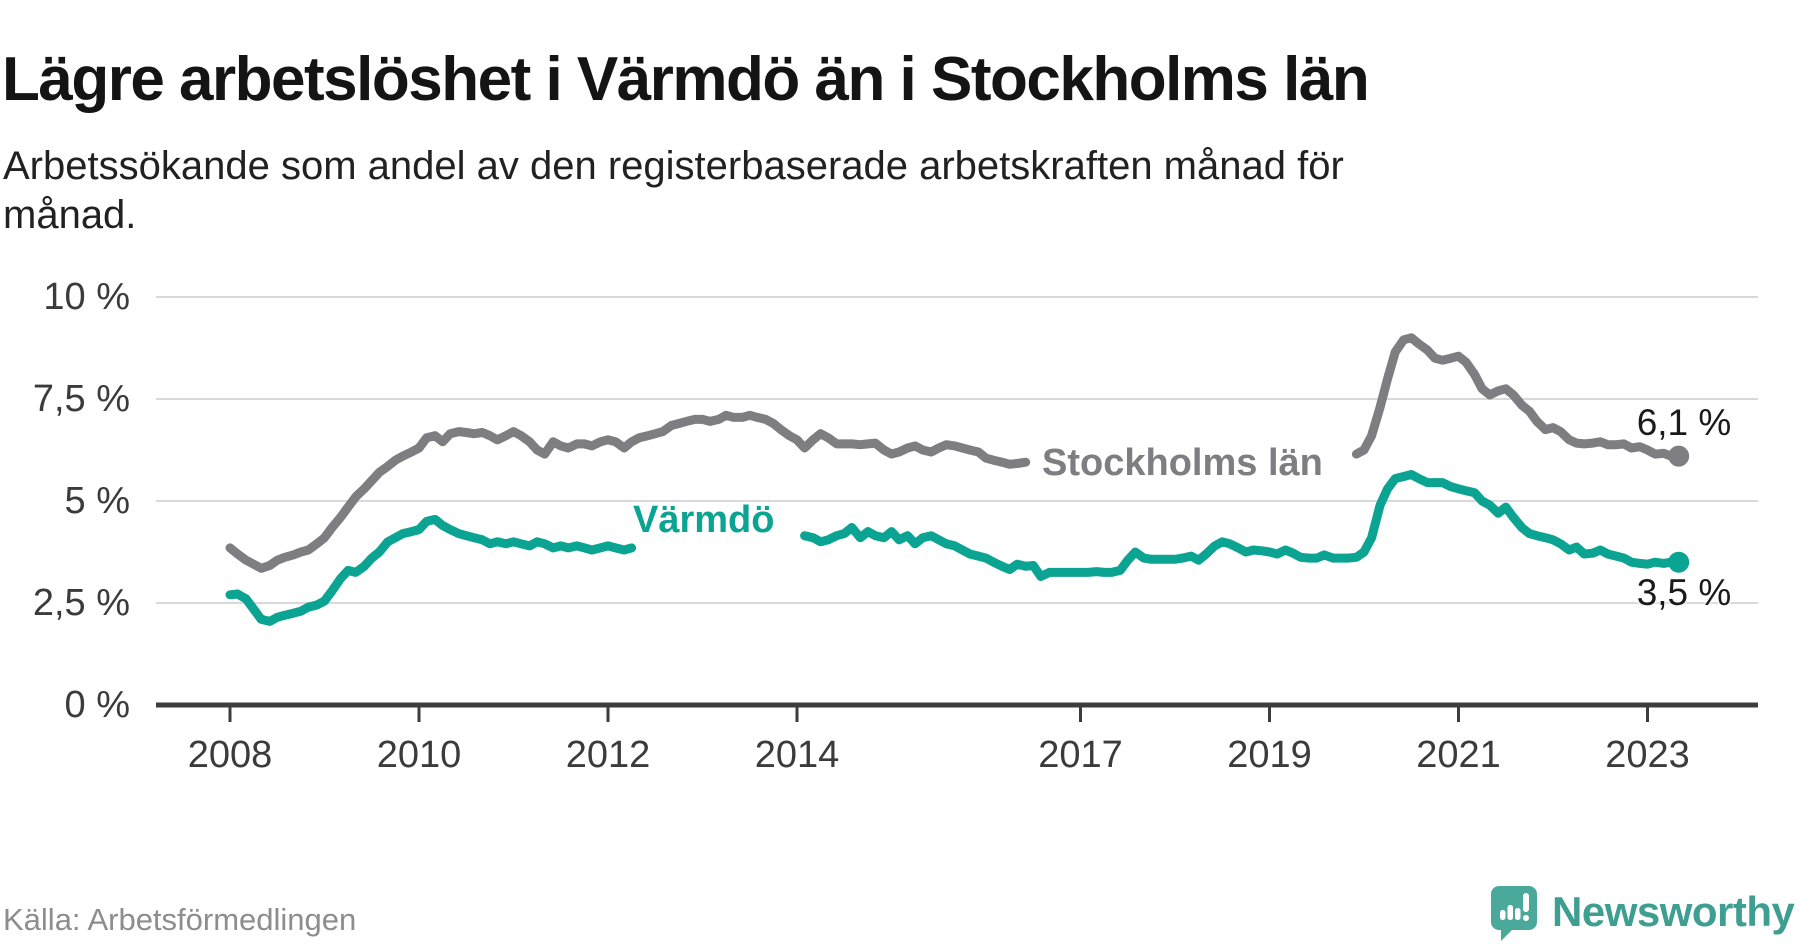 The height and width of the screenshot is (948, 1800). Describe the element at coordinates (230, 755) in the screenshot. I see `x-tick-label: 2008` at that location.